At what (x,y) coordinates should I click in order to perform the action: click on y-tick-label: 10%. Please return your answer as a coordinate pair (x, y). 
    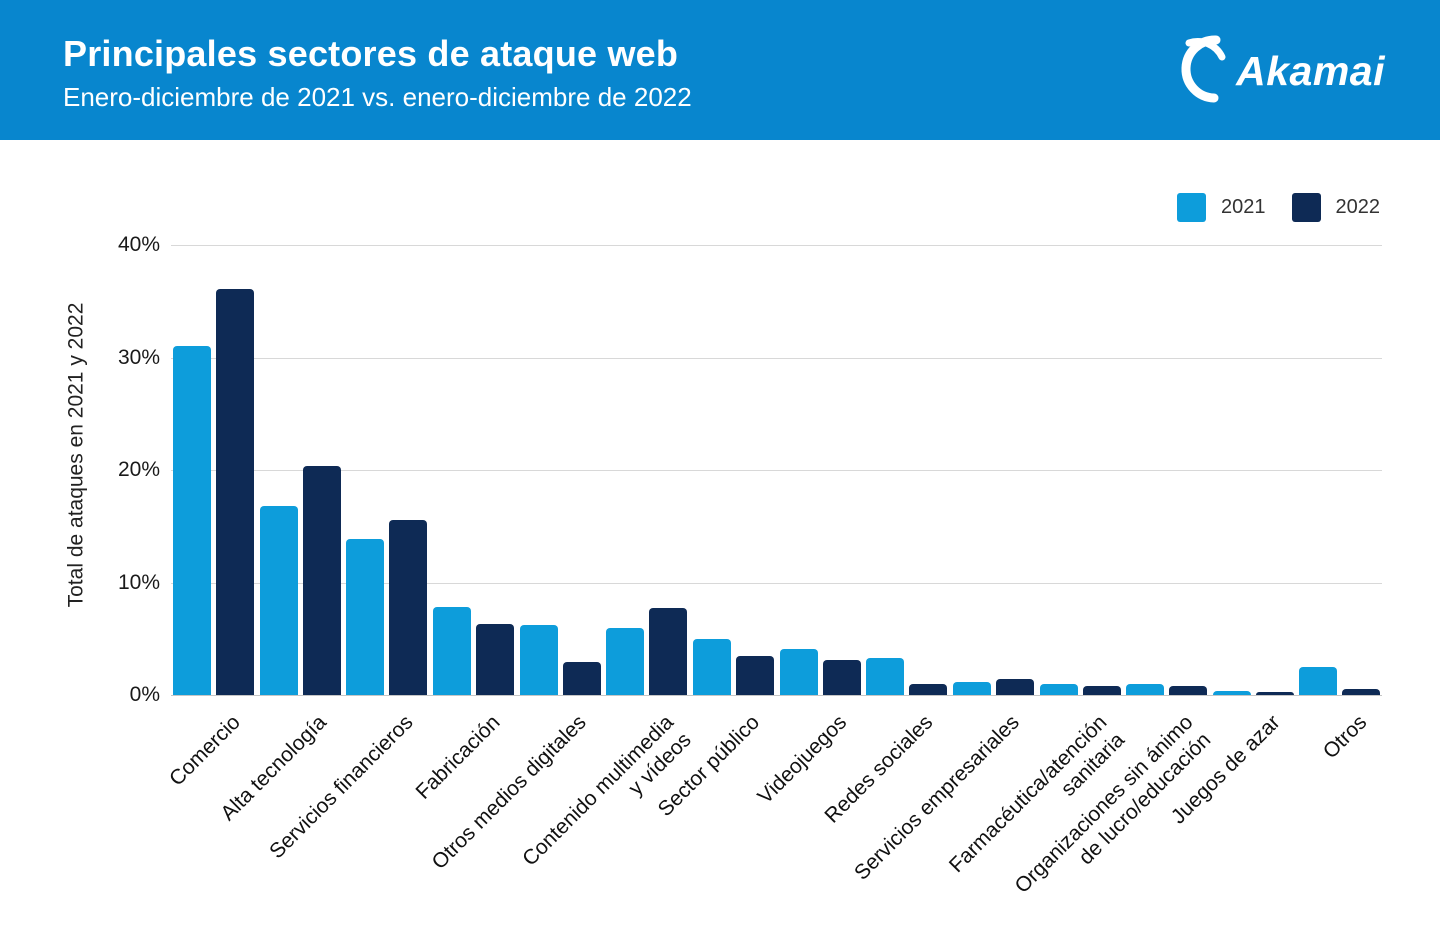
    Looking at the image, I should click on (138, 582).